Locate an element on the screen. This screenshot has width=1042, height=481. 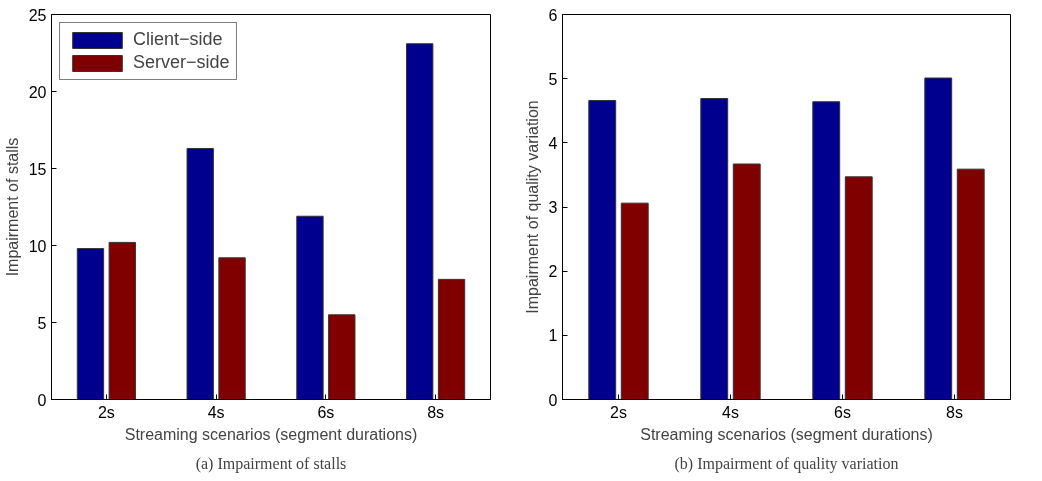
text: (b) Impairment of quality variation is located at coordinates (786, 463).